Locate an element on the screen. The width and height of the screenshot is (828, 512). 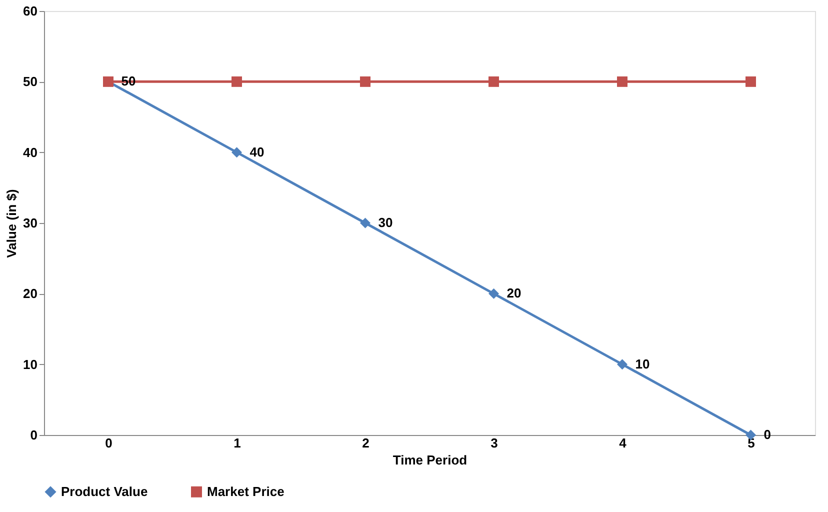
data-label: 20 is located at coordinates (514, 293).